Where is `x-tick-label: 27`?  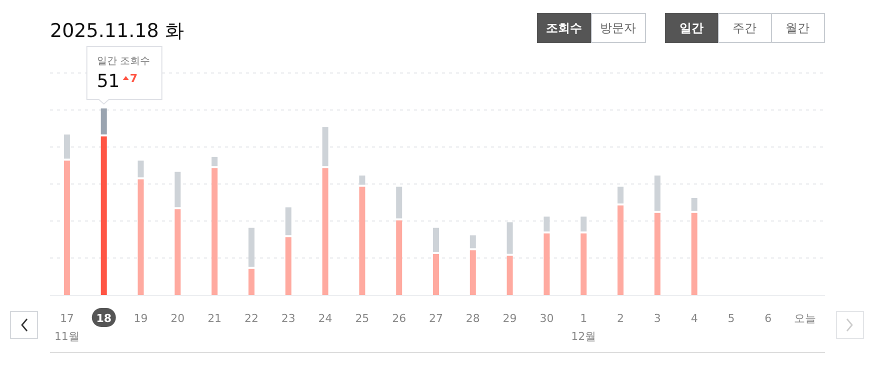
x-tick-label: 27 is located at coordinates (436, 318).